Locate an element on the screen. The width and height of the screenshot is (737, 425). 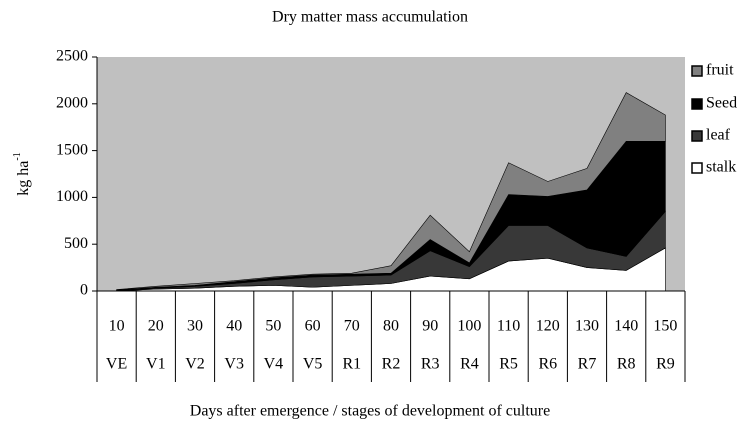
x-tick-label: 50 is located at coordinates (273, 326).